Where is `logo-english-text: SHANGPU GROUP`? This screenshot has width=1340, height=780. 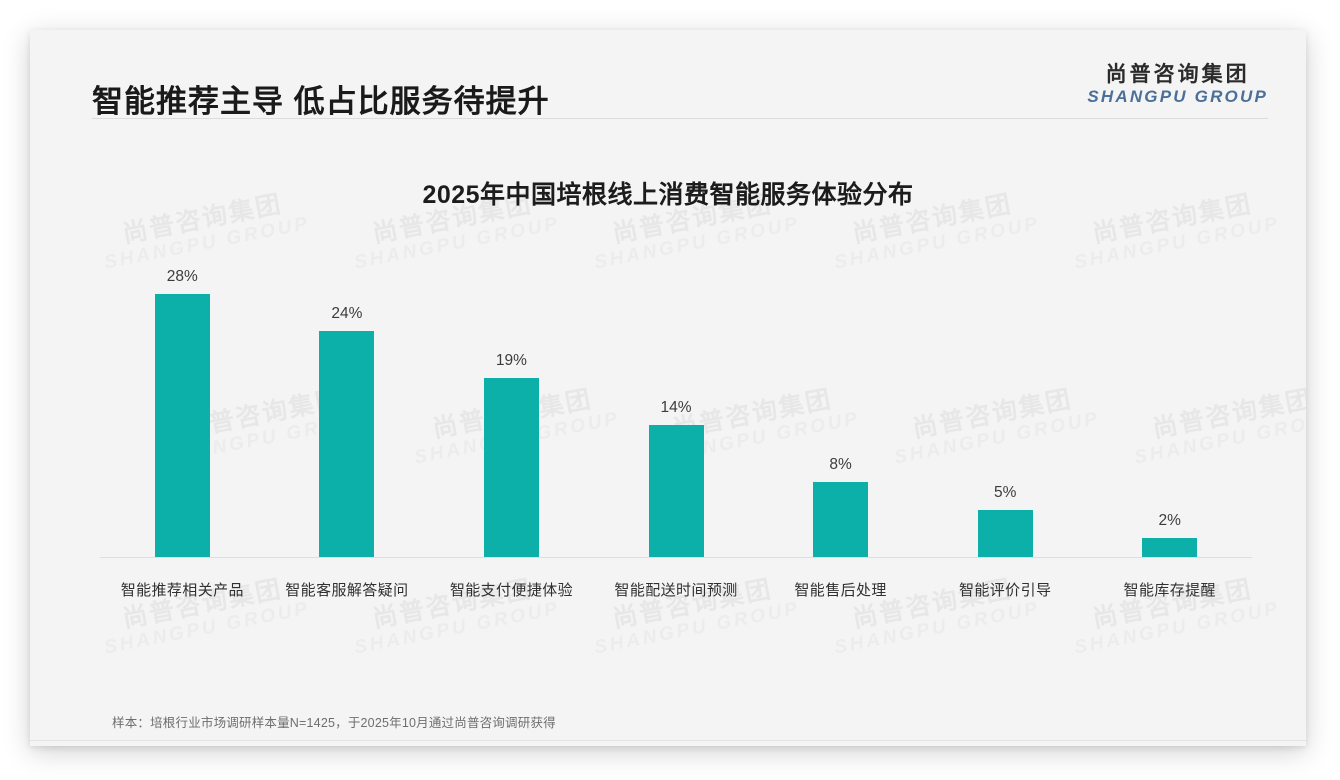 logo-english-text: SHANGPU GROUP is located at coordinates (1177, 97).